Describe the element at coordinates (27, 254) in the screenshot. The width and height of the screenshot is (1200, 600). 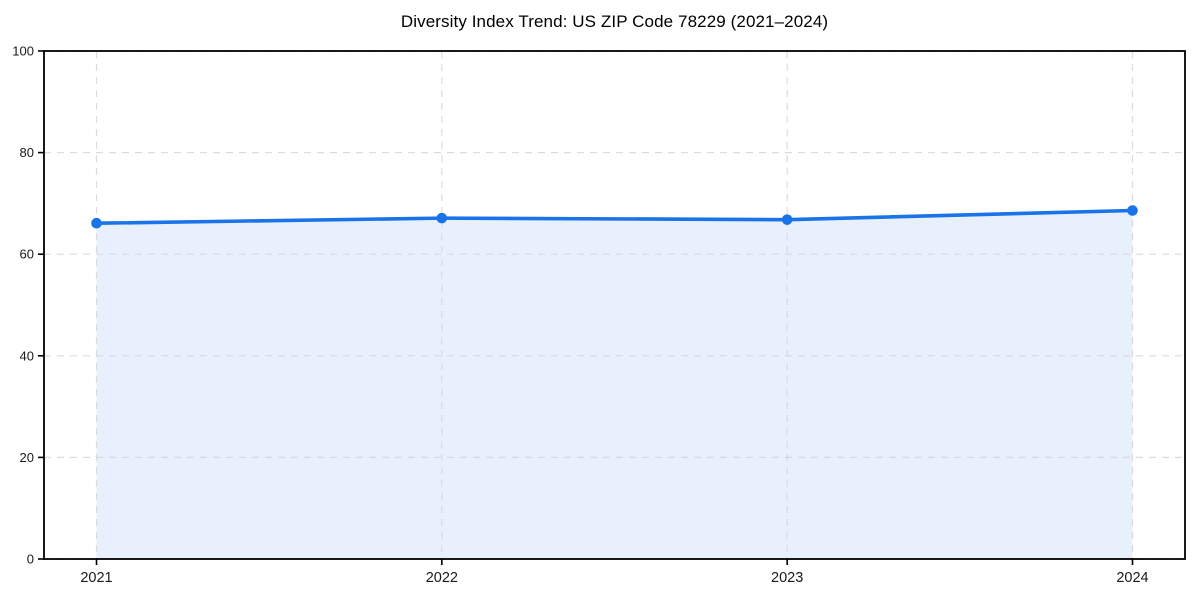
I see `y-tick-label: 60` at that location.